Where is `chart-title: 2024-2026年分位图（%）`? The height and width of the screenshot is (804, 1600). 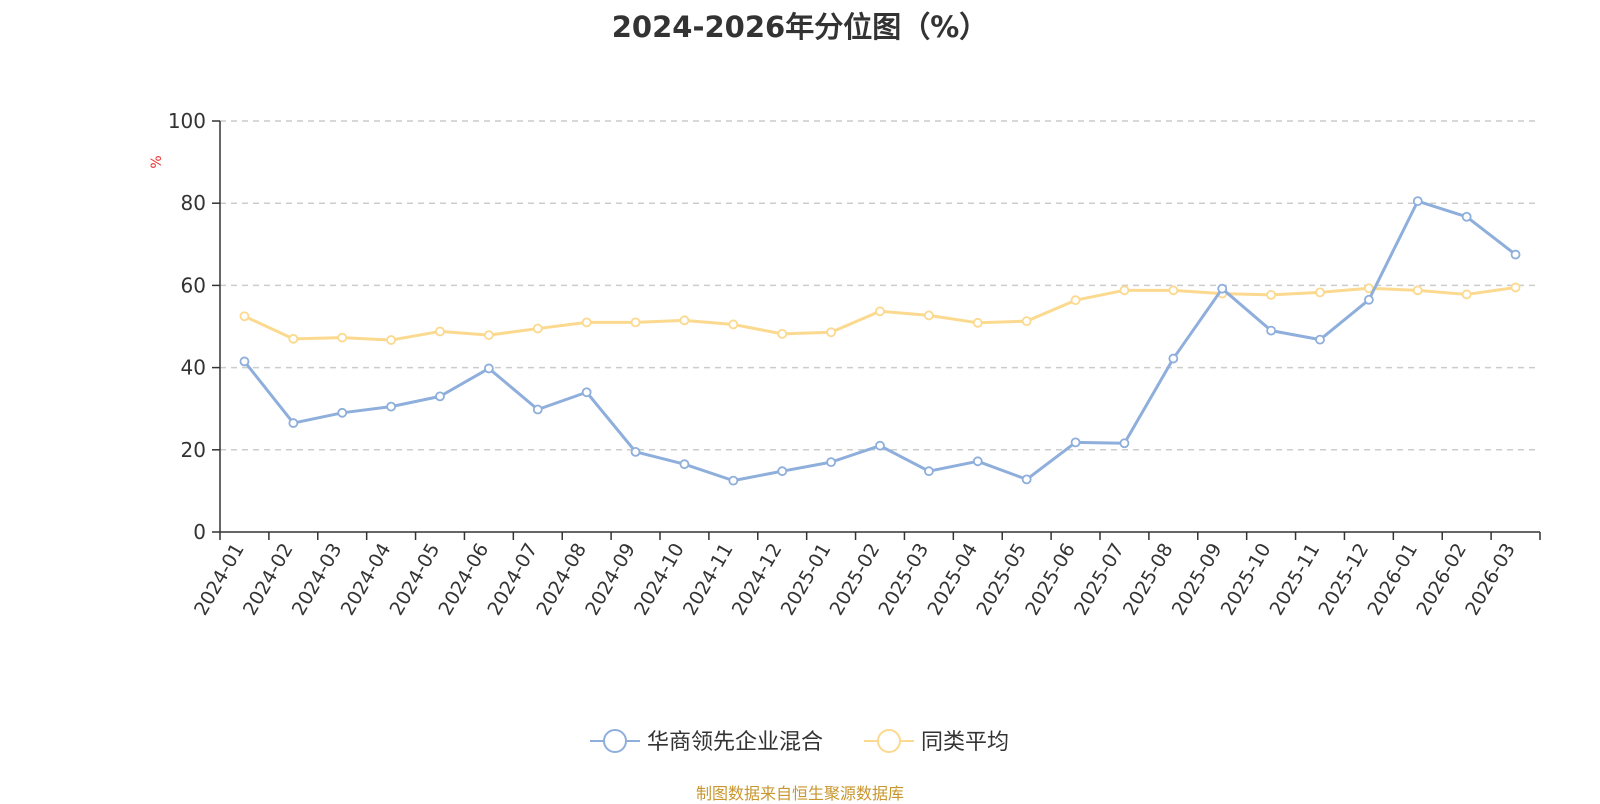
chart-title: 2024-2026年分位图（%） is located at coordinates (800, 27).